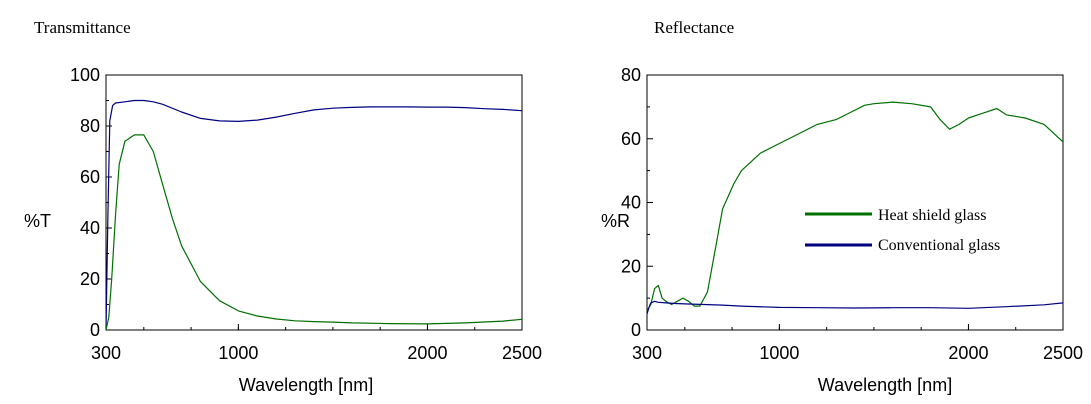 This screenshot has width=1091, height=404. I want to click on reflectance-legend: Heat shield glass Conventional glass, so click(902, 230).